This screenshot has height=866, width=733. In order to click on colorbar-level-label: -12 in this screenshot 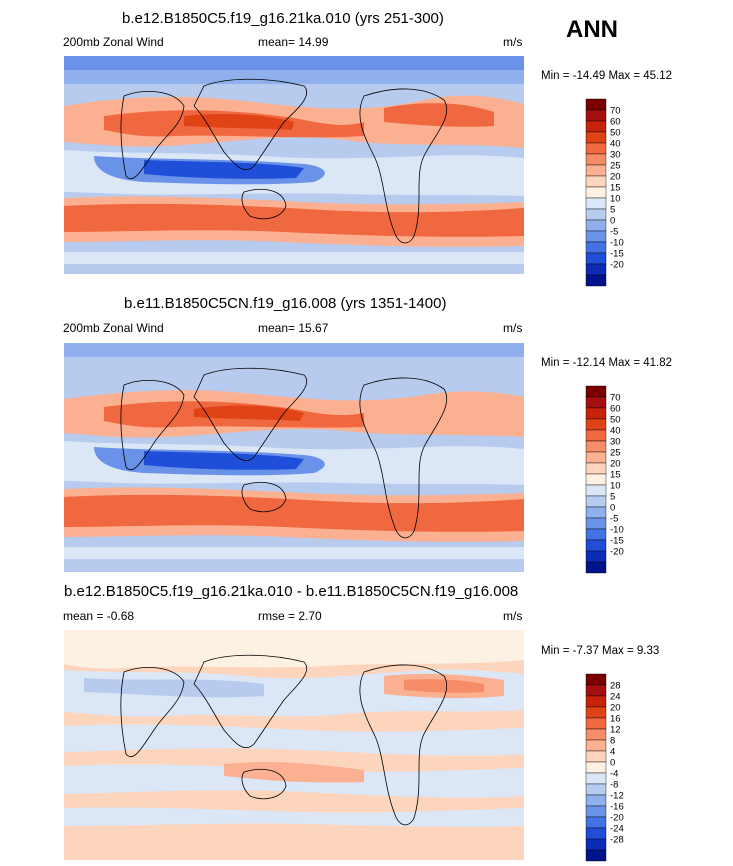, I will do `click(617, 796)`.